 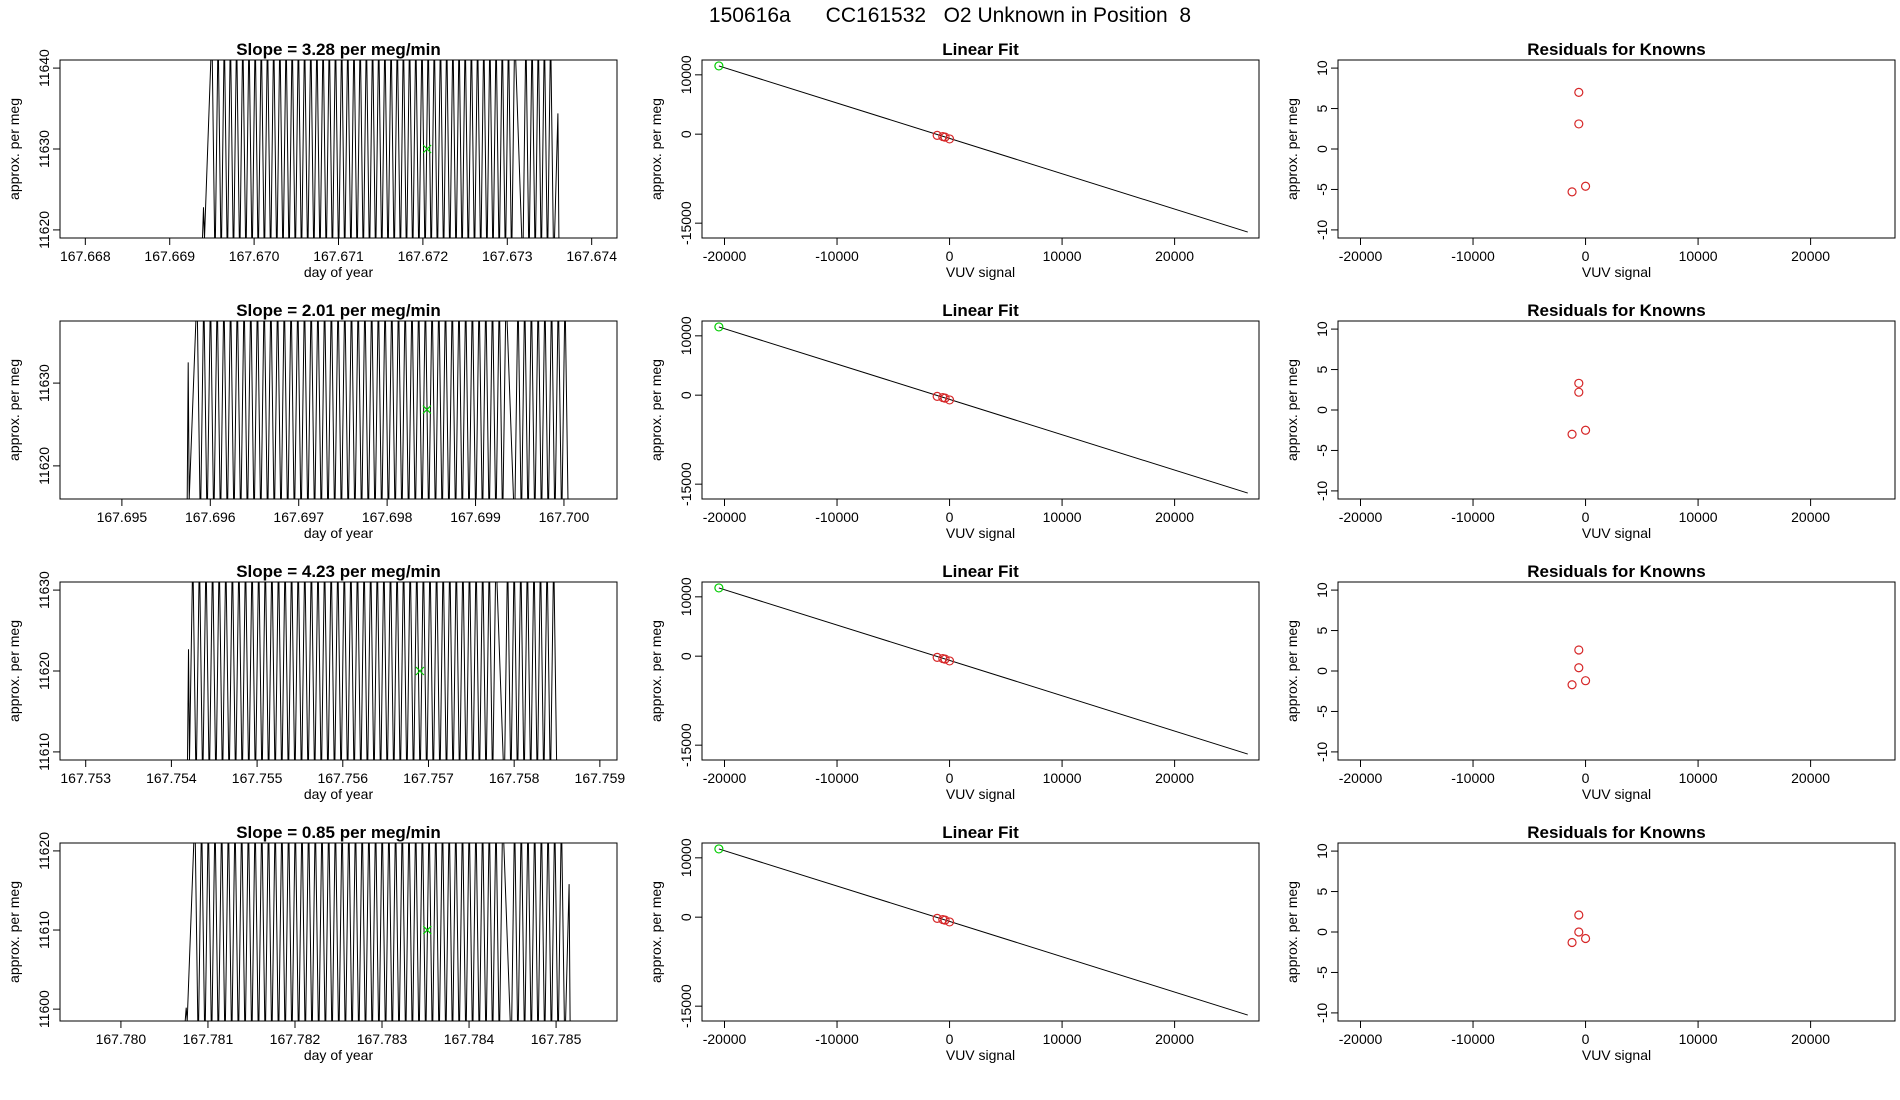 What do you see at coordinates (469, 1039) in the screenshot?
I see `x-tick-label: 167.784` at bounding box center [469, 1039].